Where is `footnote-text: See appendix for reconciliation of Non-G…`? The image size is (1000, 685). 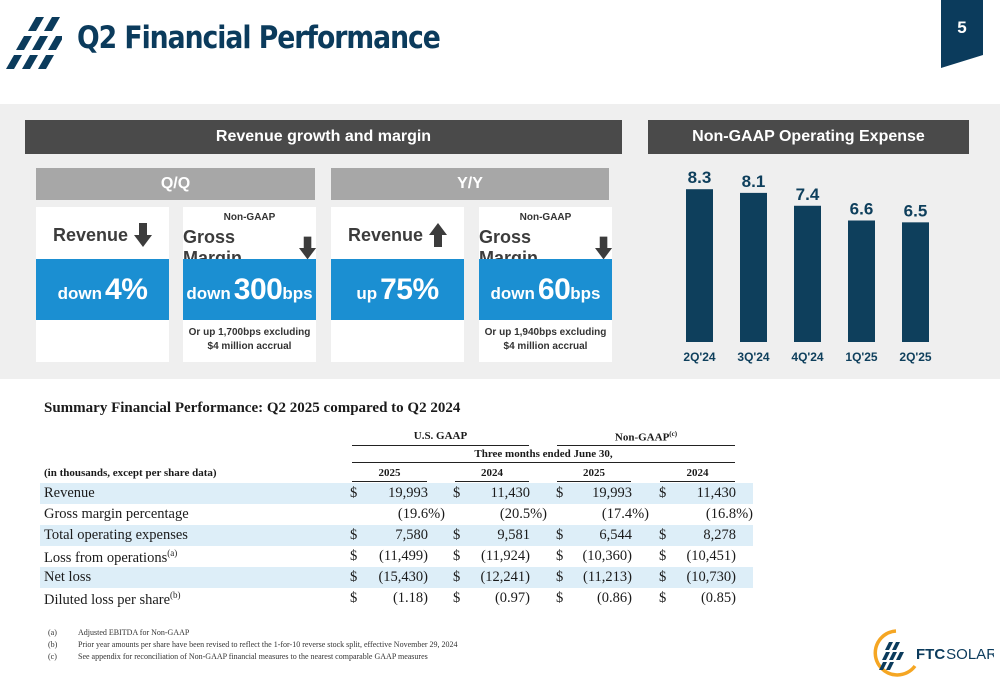
footnote-text: See appendix for reconciliation of Non-G… is located at coordinates (253, 656).